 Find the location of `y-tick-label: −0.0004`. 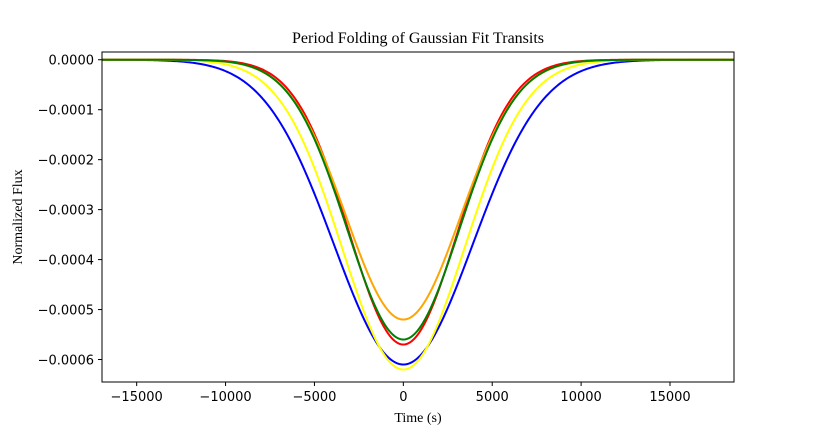

y-tick-label: −0.0004 is located at coordinates (66, 261).